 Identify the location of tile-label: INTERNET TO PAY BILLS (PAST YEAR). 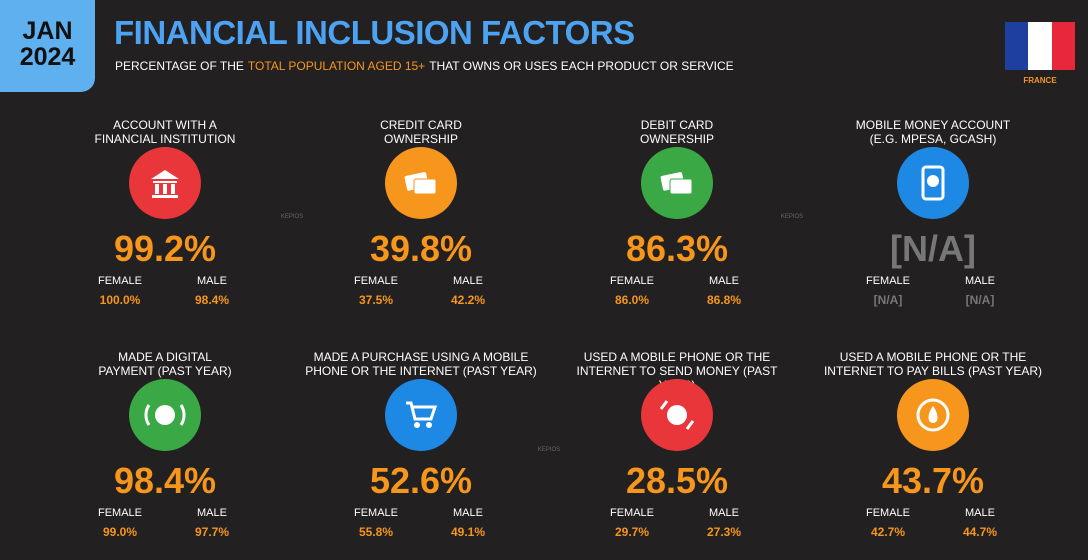
(933, 371).